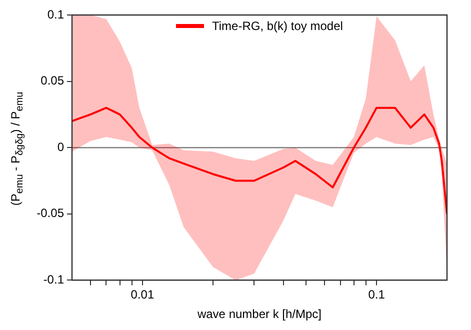  Describe the element at coordinates (50, 213) in the screenshot. I see `y-tick-label: -0.05` at that location.